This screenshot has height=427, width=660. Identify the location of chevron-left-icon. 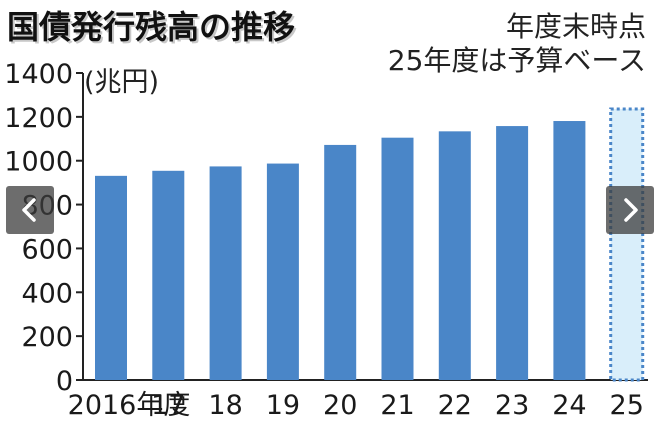
(29, 210).